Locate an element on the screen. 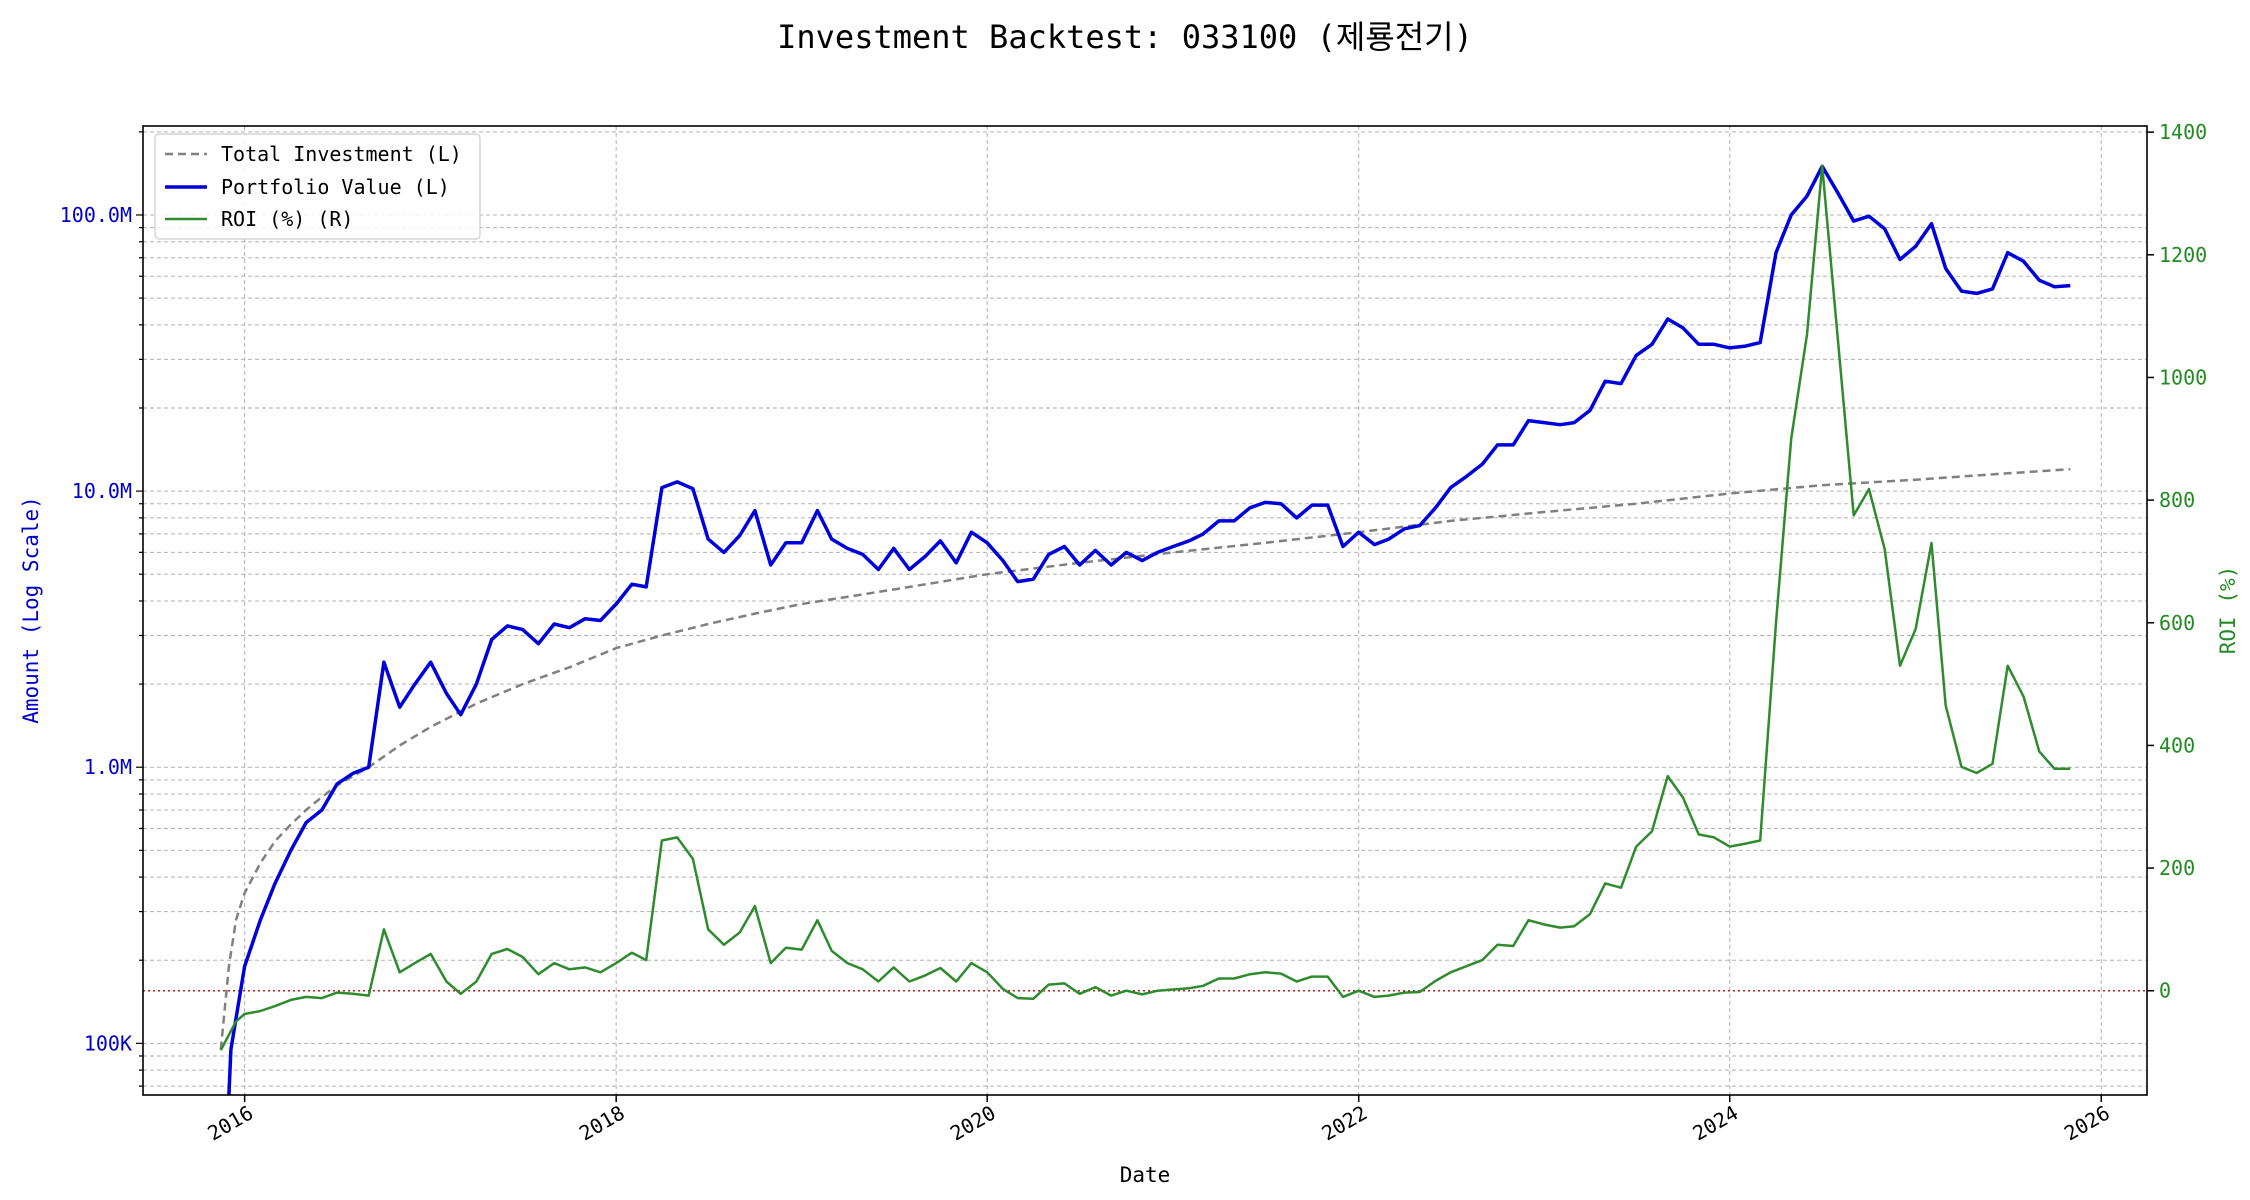 Image resolution: width=2250 pixels, height=1200 pixels. left-axis-label: Amount (Log Scale) is located at coordinates (31, 610).